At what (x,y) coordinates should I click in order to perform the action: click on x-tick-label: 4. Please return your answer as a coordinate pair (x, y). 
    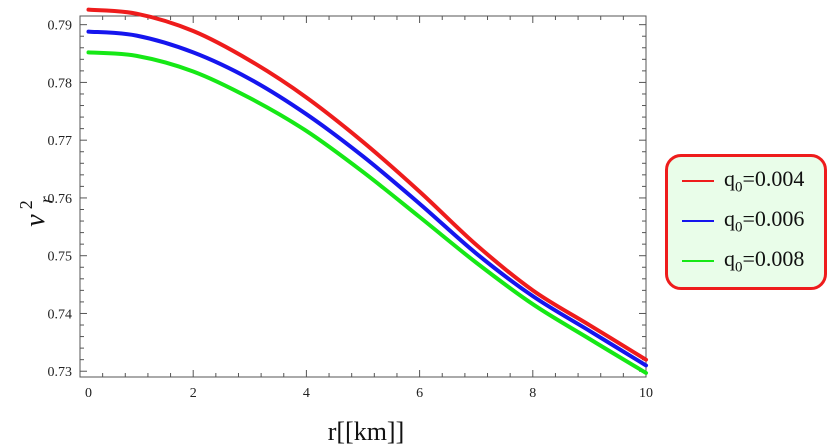
    Looking at the image, I should click on (306, 393).